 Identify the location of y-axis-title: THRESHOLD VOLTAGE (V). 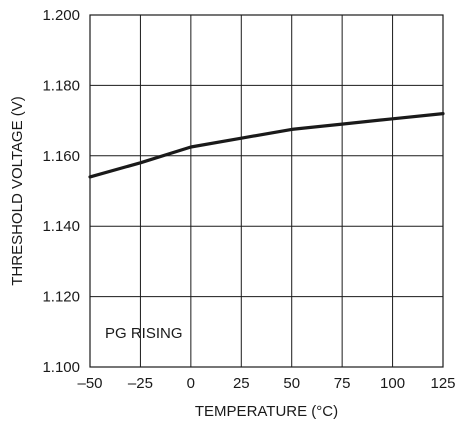
(17, 190).